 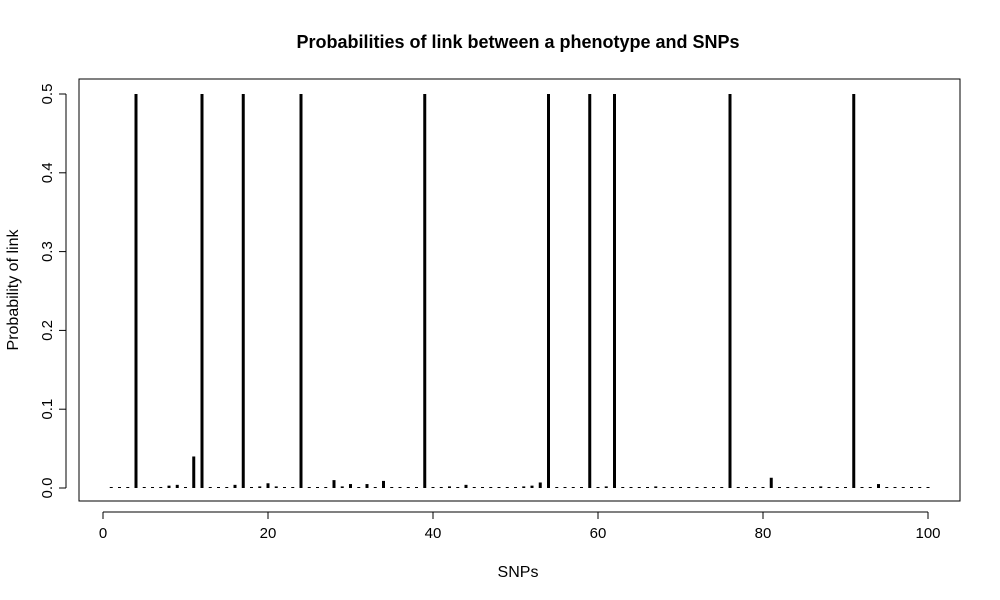 I want to click on y-axis-label: Probability of link, so click(x=13, y=290).